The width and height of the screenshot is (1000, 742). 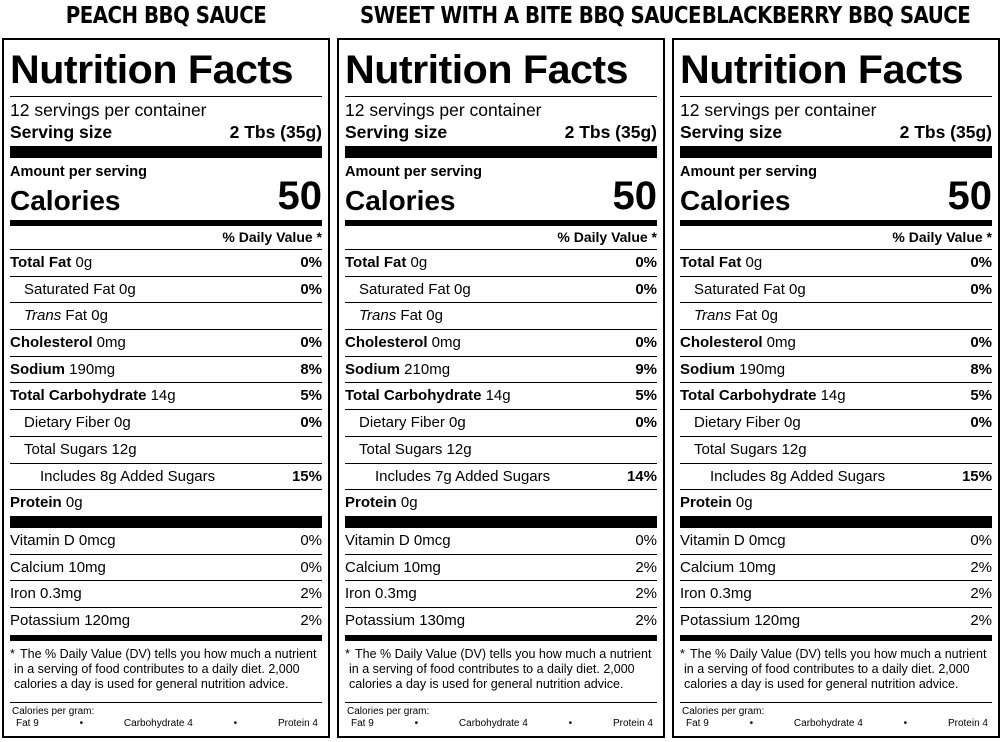 What do you see at coordinates (635, 196) in the screenshot?
I see `calories-value: 50` at bounding box center [635, 196].